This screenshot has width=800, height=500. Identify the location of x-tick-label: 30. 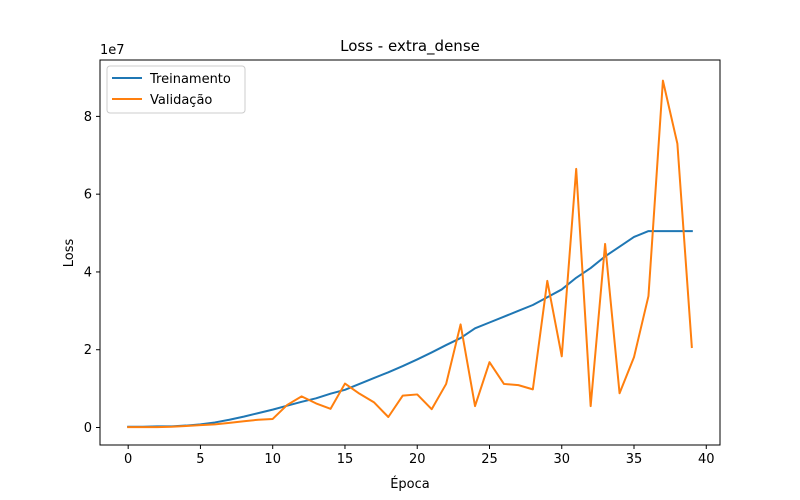
(561, 459).